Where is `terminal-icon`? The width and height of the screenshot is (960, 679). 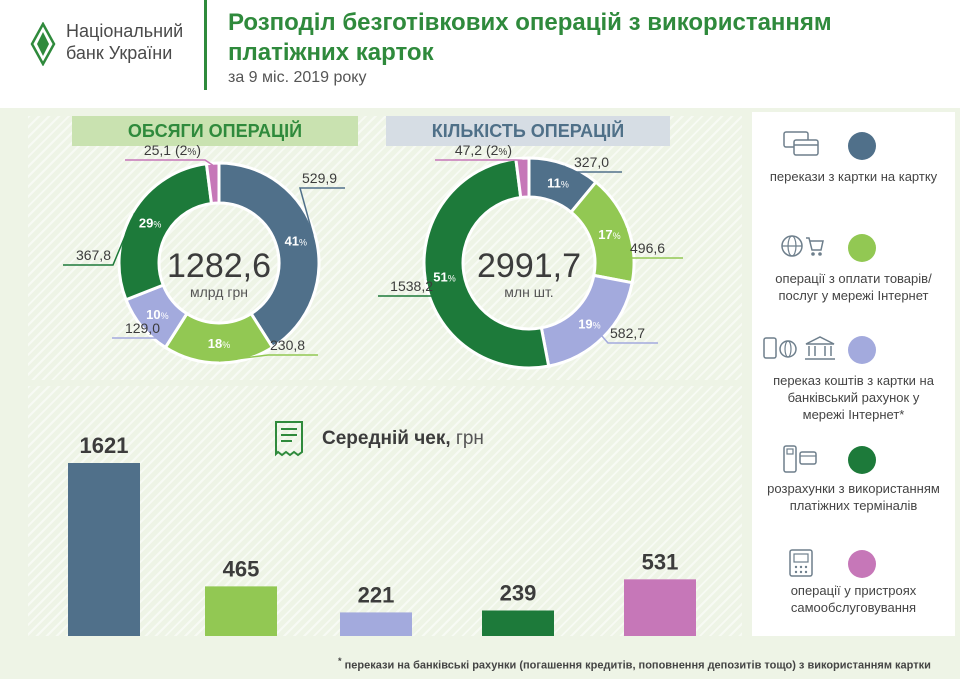
terminal-icon is located at coordinates (800, 461).